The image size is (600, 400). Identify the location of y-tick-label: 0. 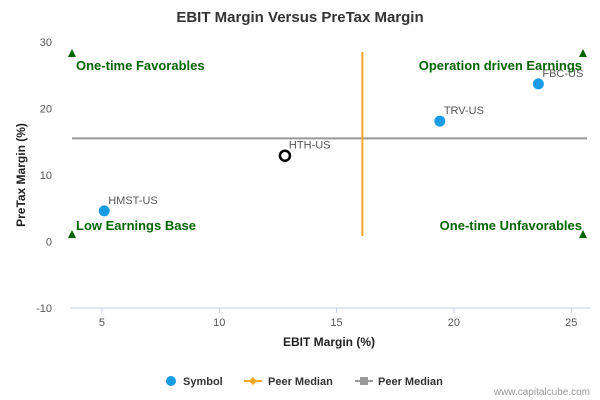
(49, 243).